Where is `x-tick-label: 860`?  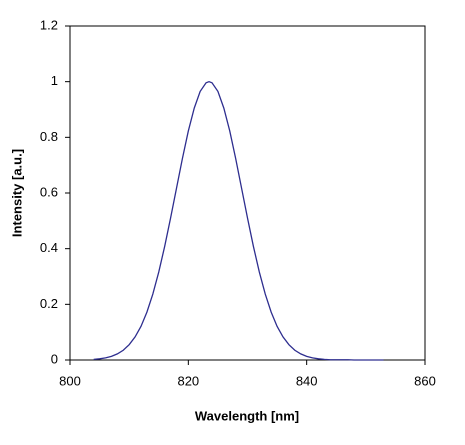 x-tick-label: 860 is located at coordinates (425, 380).